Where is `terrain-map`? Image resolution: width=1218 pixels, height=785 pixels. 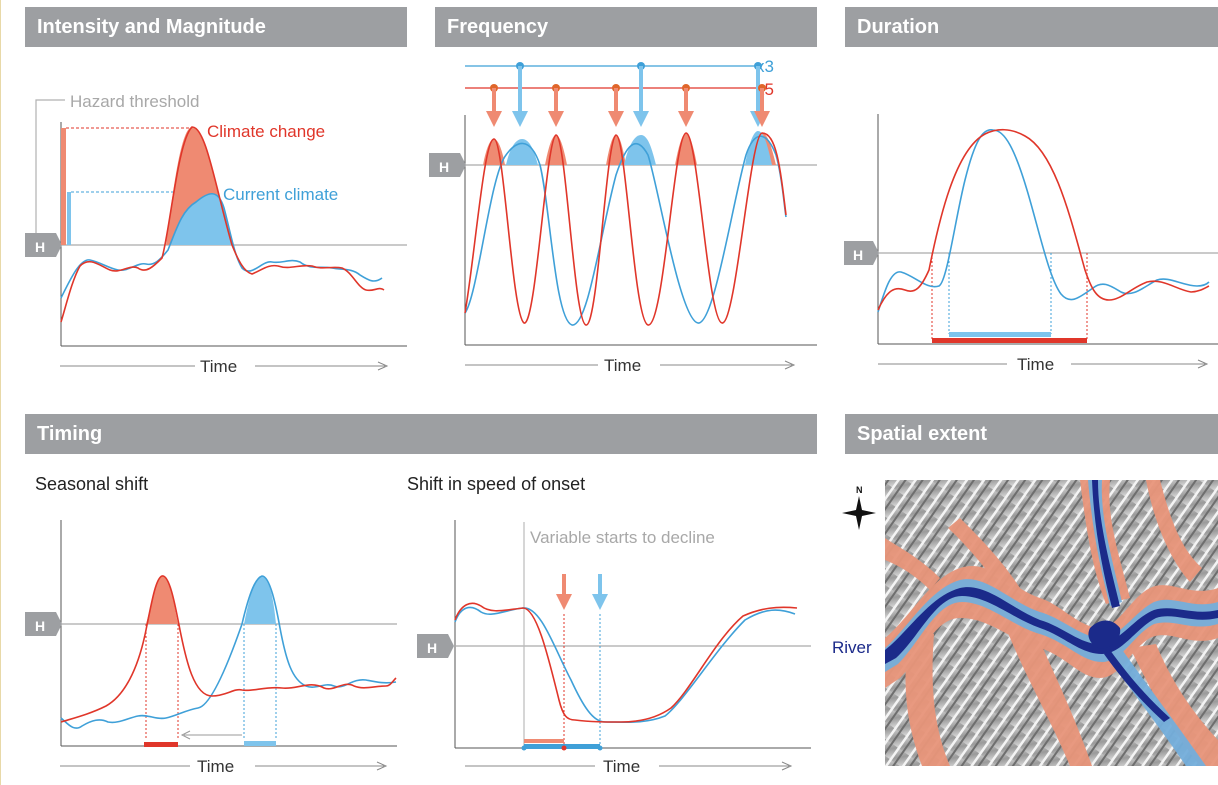 terrain-map is located at coordinates (1051, 623).